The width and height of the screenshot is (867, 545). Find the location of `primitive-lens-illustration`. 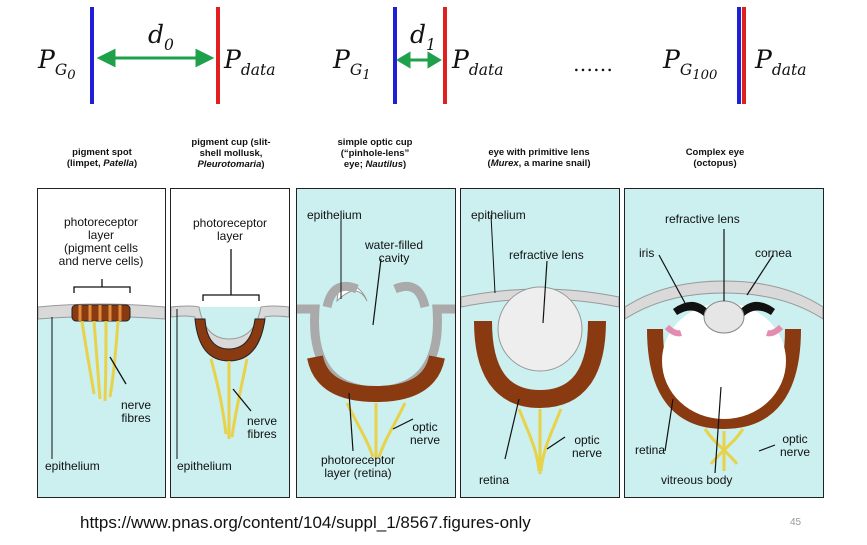

primitive-lens-illustration is located at coordinates (540, 344).